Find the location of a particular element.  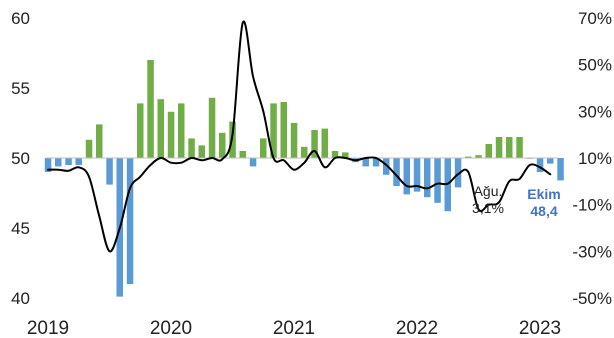

right-tick-label: 30% is located at coordinates (595, 111).